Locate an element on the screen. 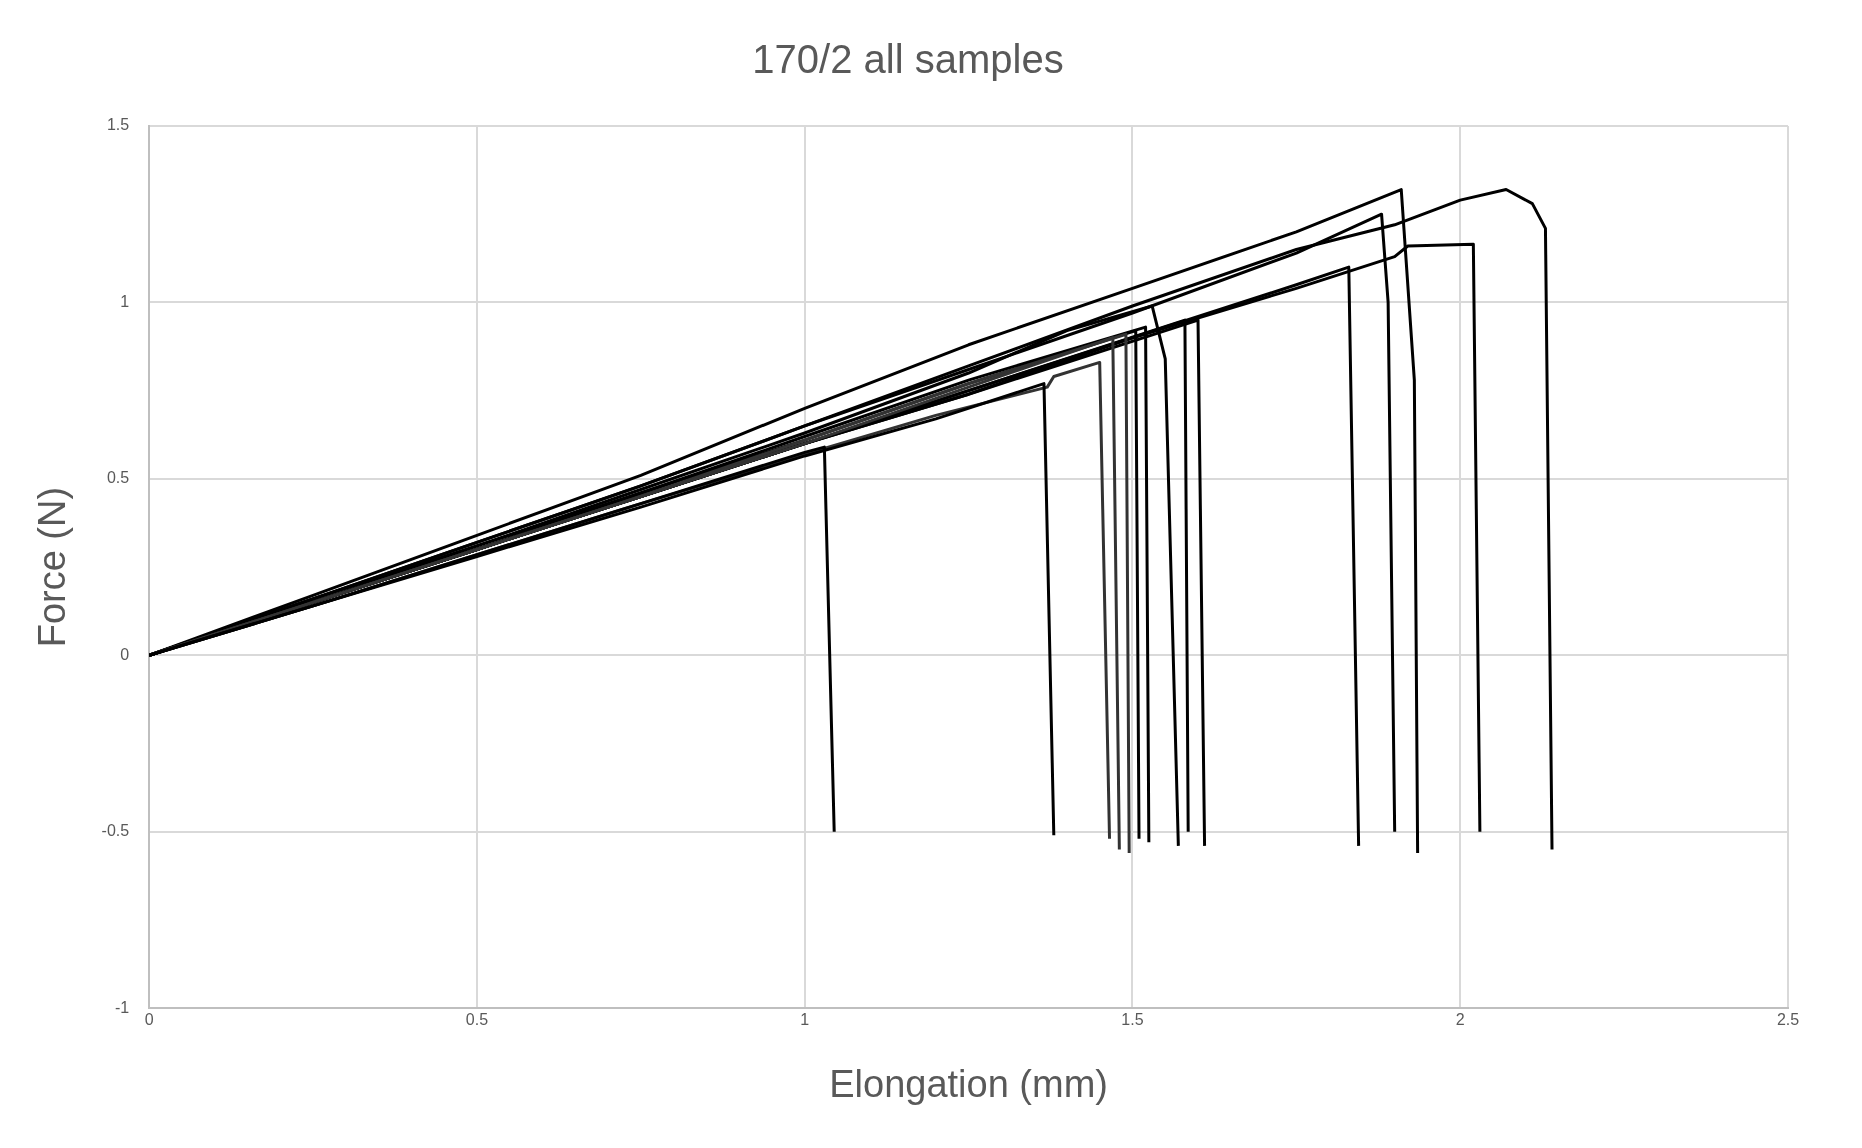 Image resolution: width=1862 pixels, height=1148 pixels. y-tick-label: 0.5 is located at coordinates (118, 478).